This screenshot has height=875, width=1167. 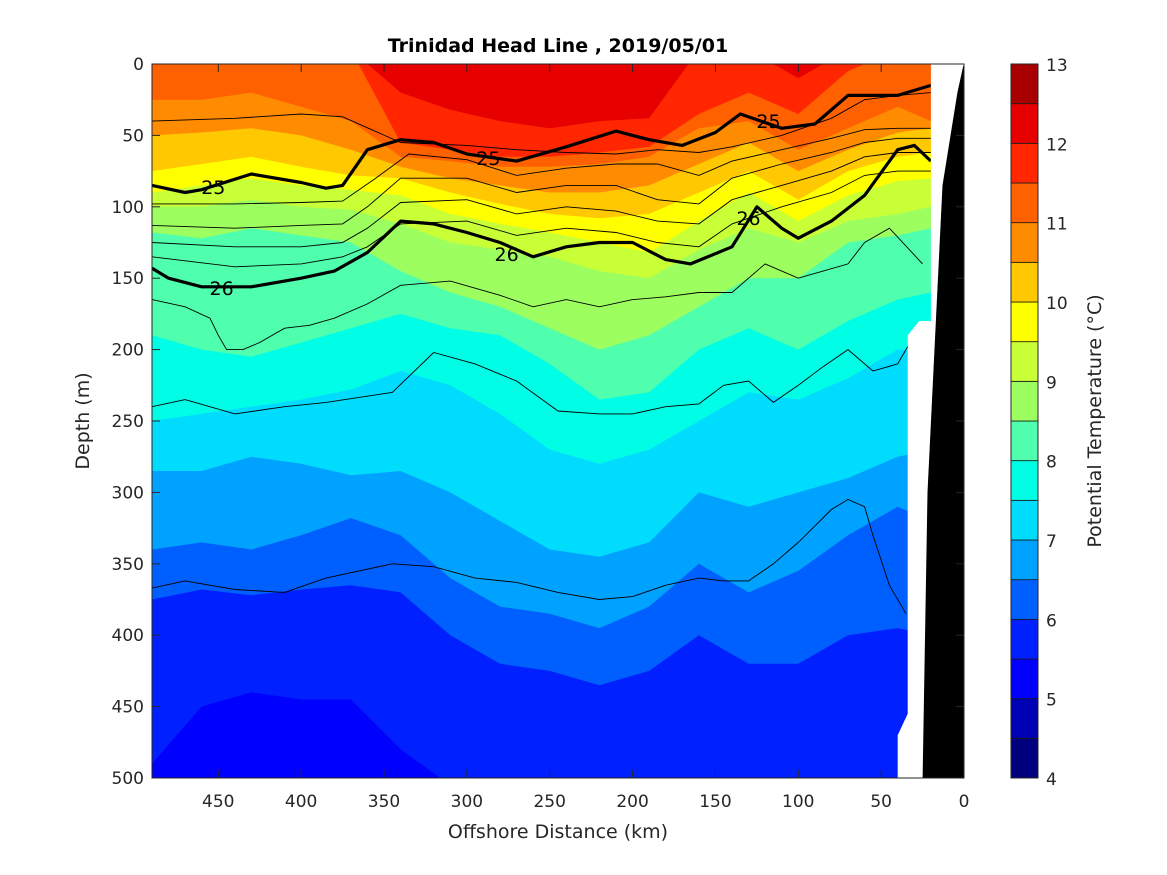 I want to click on y-tick-label: 300, so click(x=128, y=493).